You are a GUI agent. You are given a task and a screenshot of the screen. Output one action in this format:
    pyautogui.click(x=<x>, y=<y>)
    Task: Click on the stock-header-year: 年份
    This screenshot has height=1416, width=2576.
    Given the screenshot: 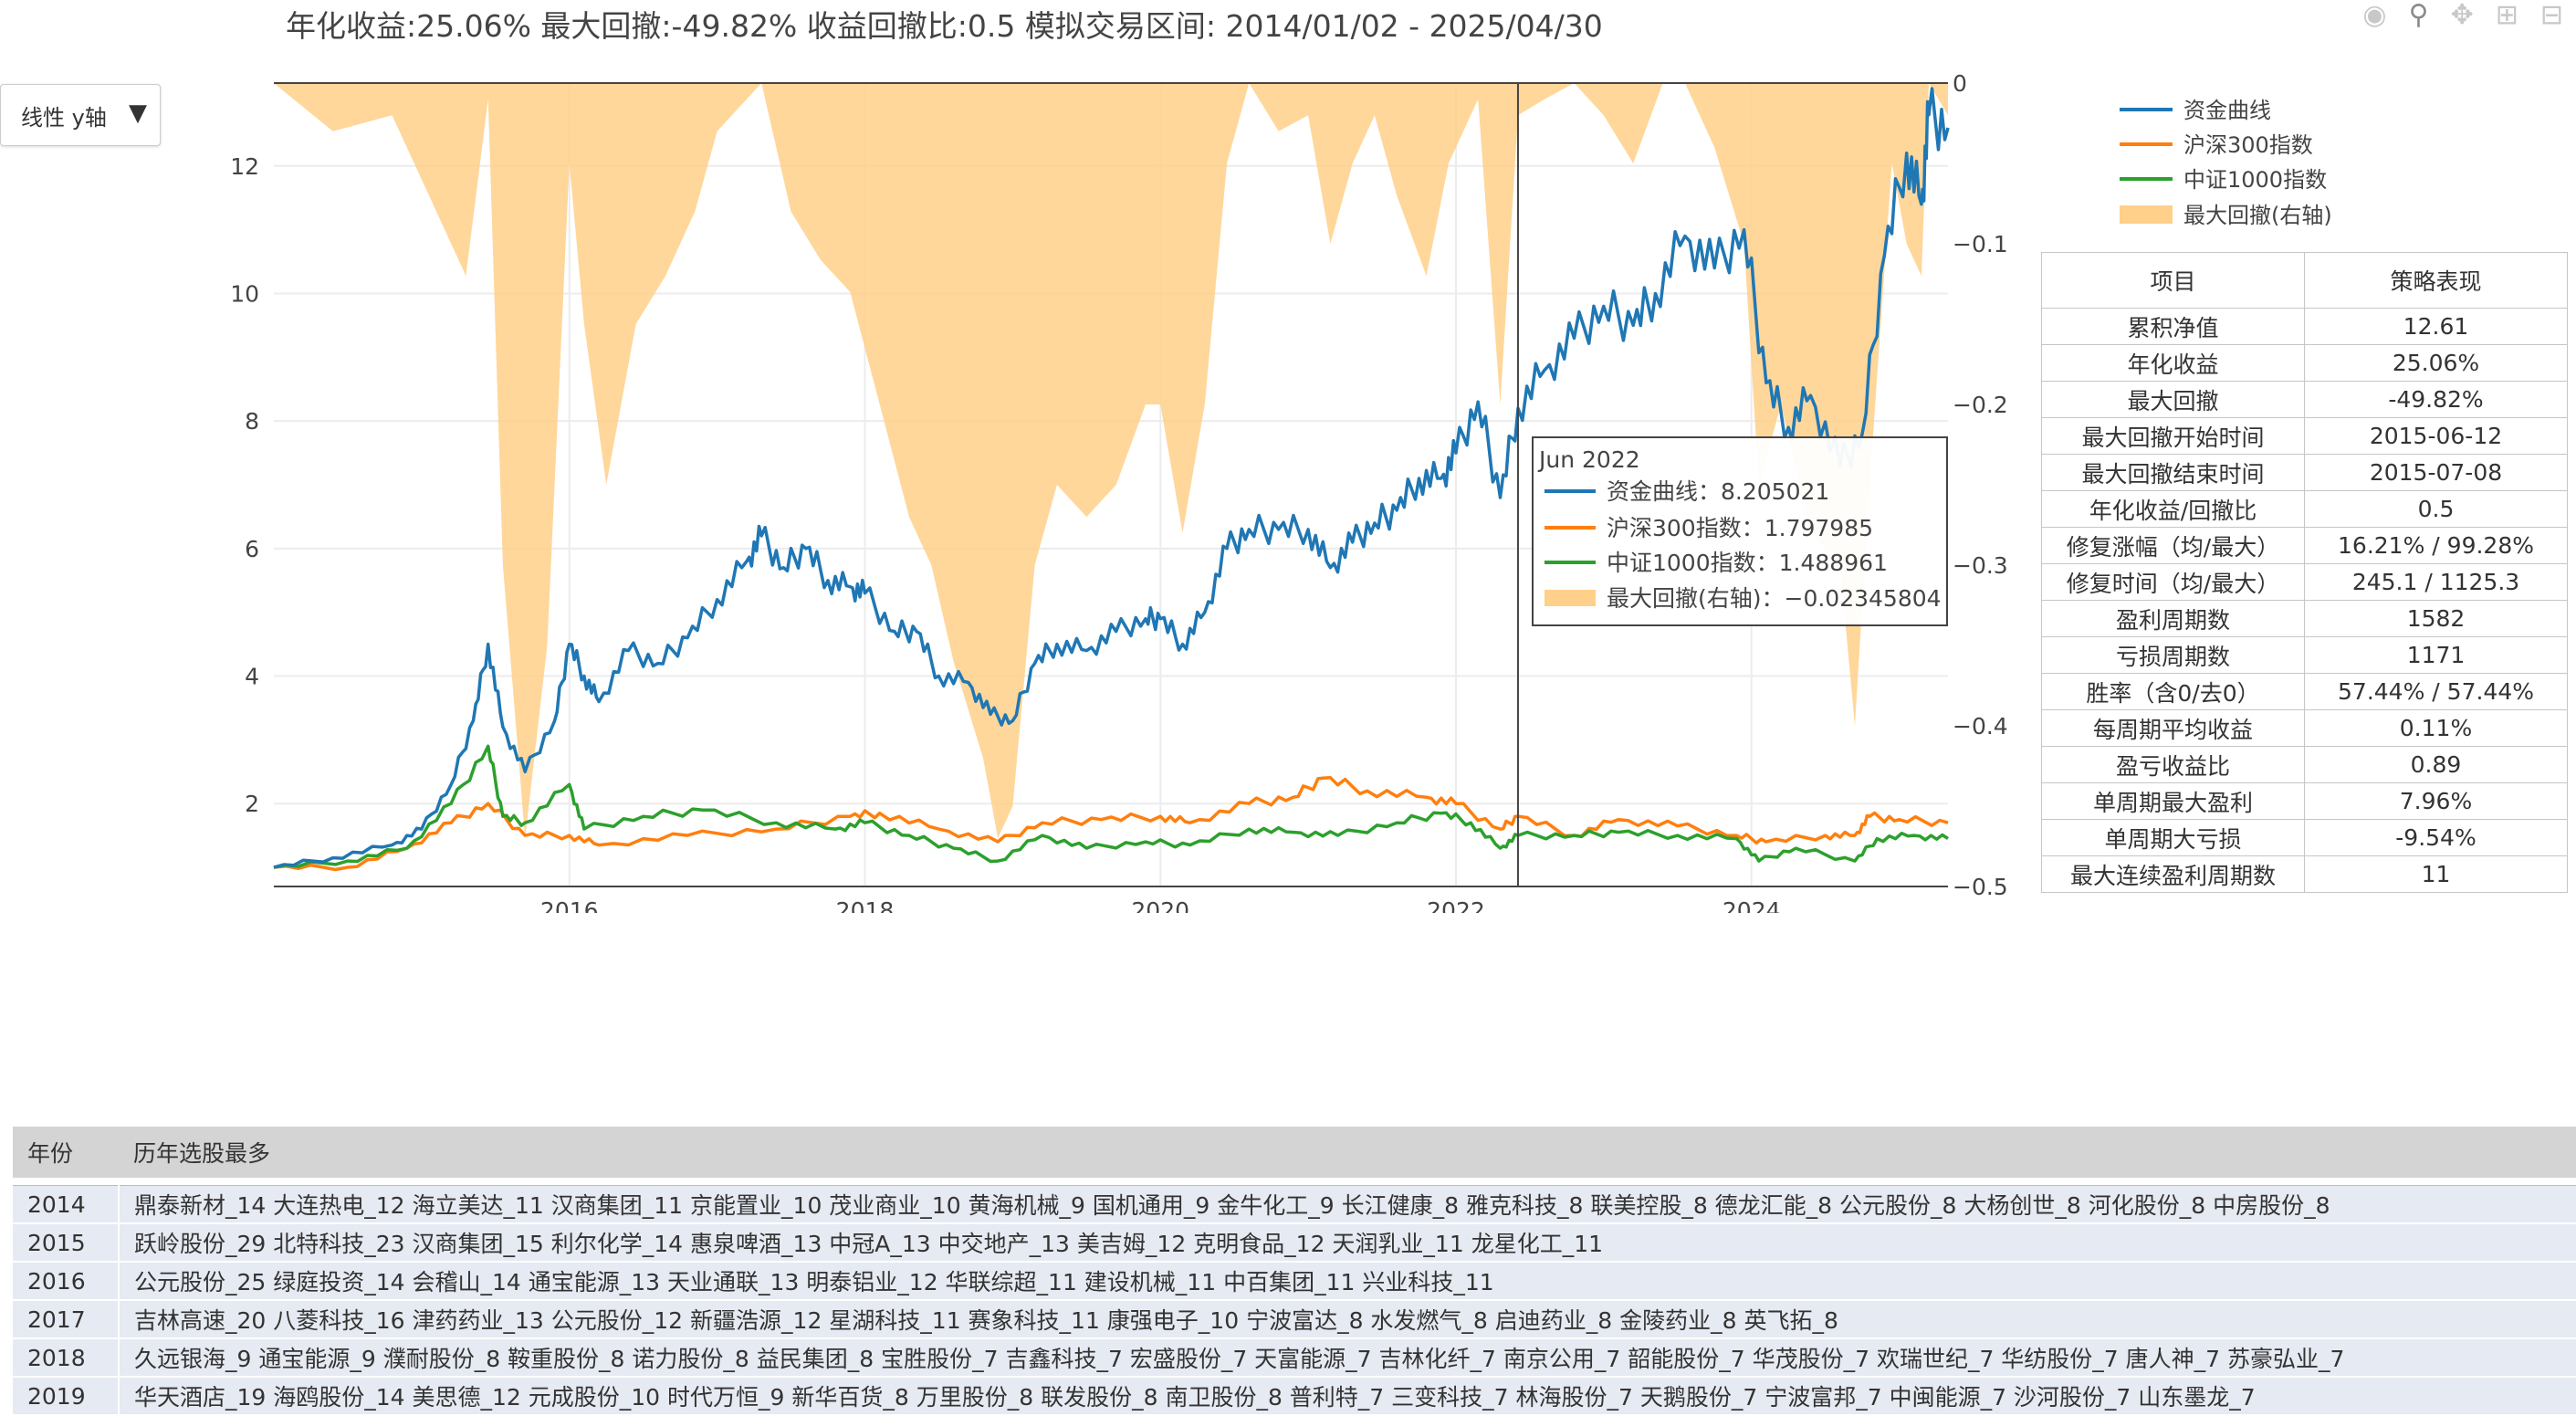 What is the action you would take?
    pyautogui.click(x=66, y=1152)
    